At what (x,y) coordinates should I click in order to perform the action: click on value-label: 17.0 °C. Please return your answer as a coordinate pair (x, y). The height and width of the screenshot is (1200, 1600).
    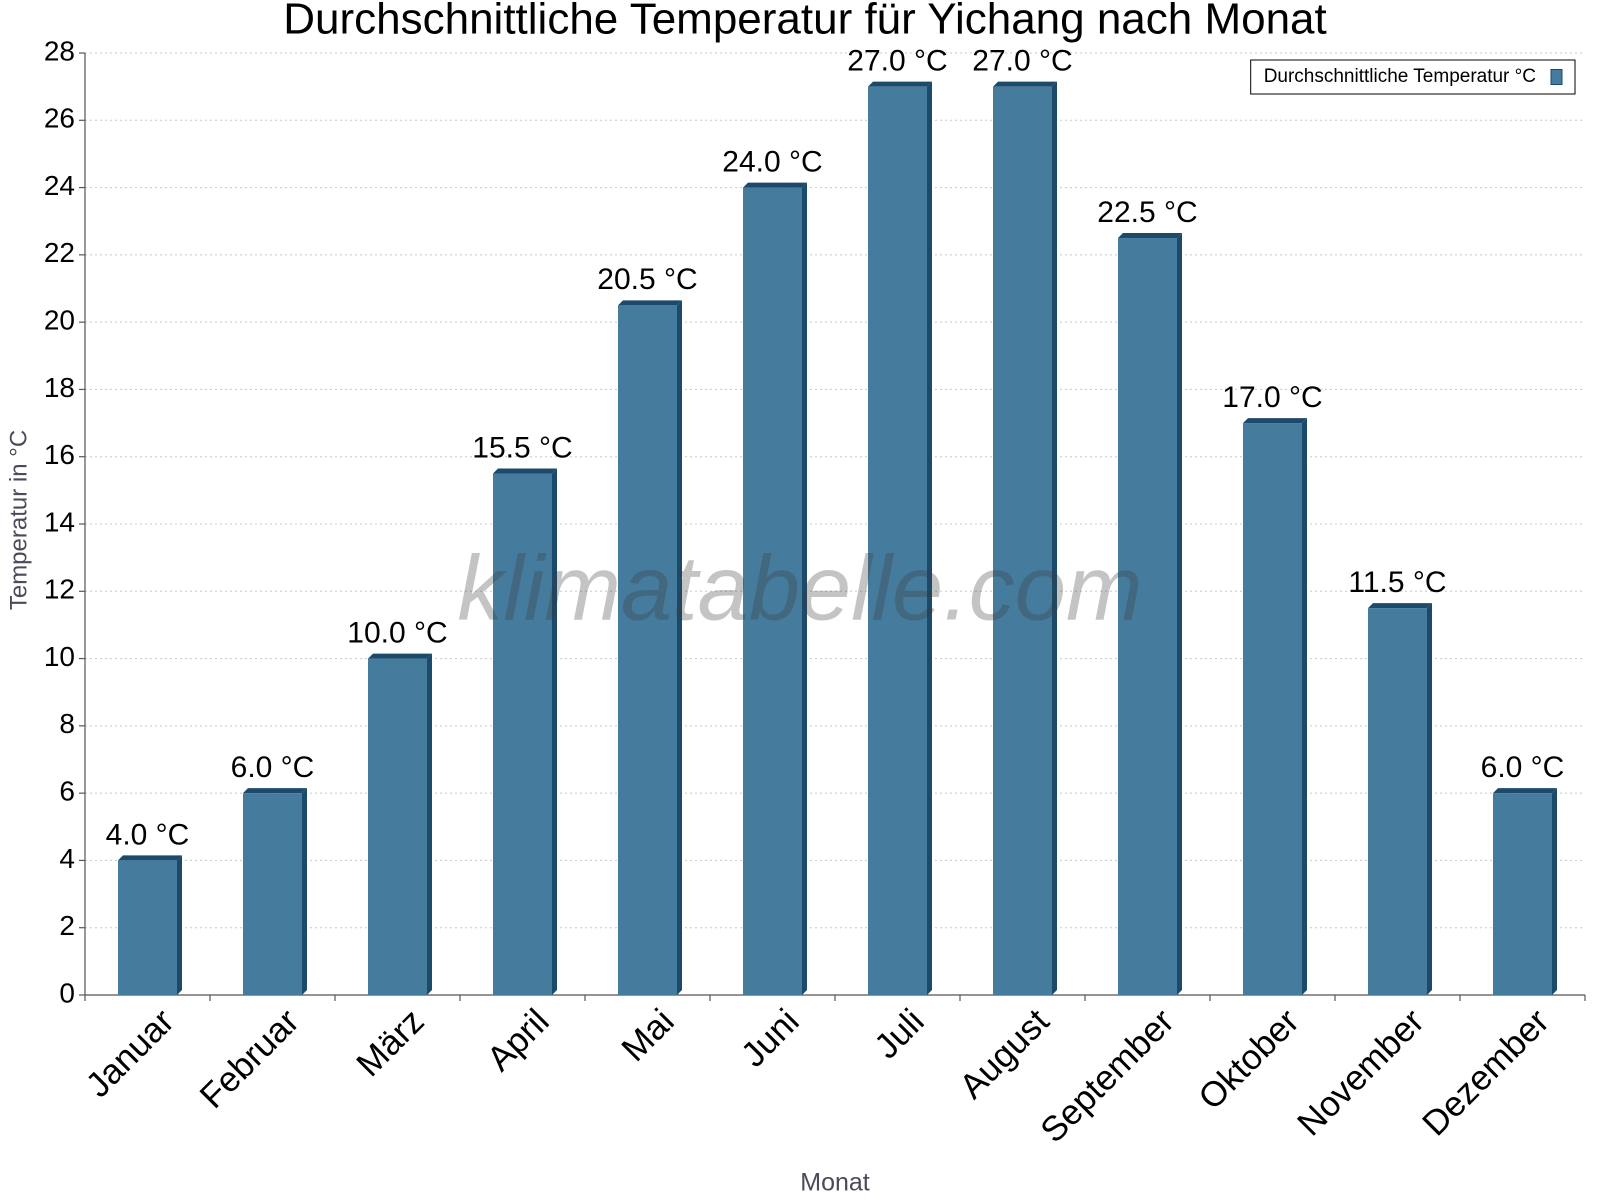
    Looking at the image, I should click on (1272, 397).